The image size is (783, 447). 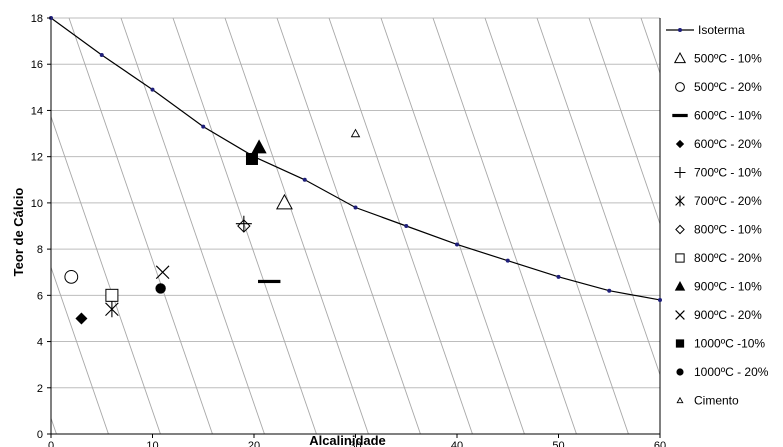 I want to click on x-tick-label: 10, so click(x=152, y=443).